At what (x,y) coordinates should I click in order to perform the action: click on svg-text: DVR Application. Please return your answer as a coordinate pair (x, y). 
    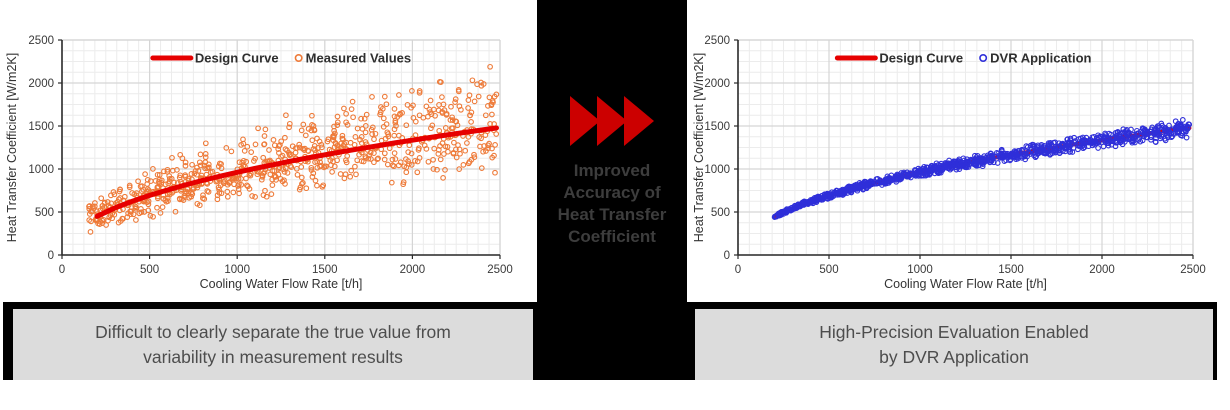
    Looking at the image, I should click on (1040, 58).